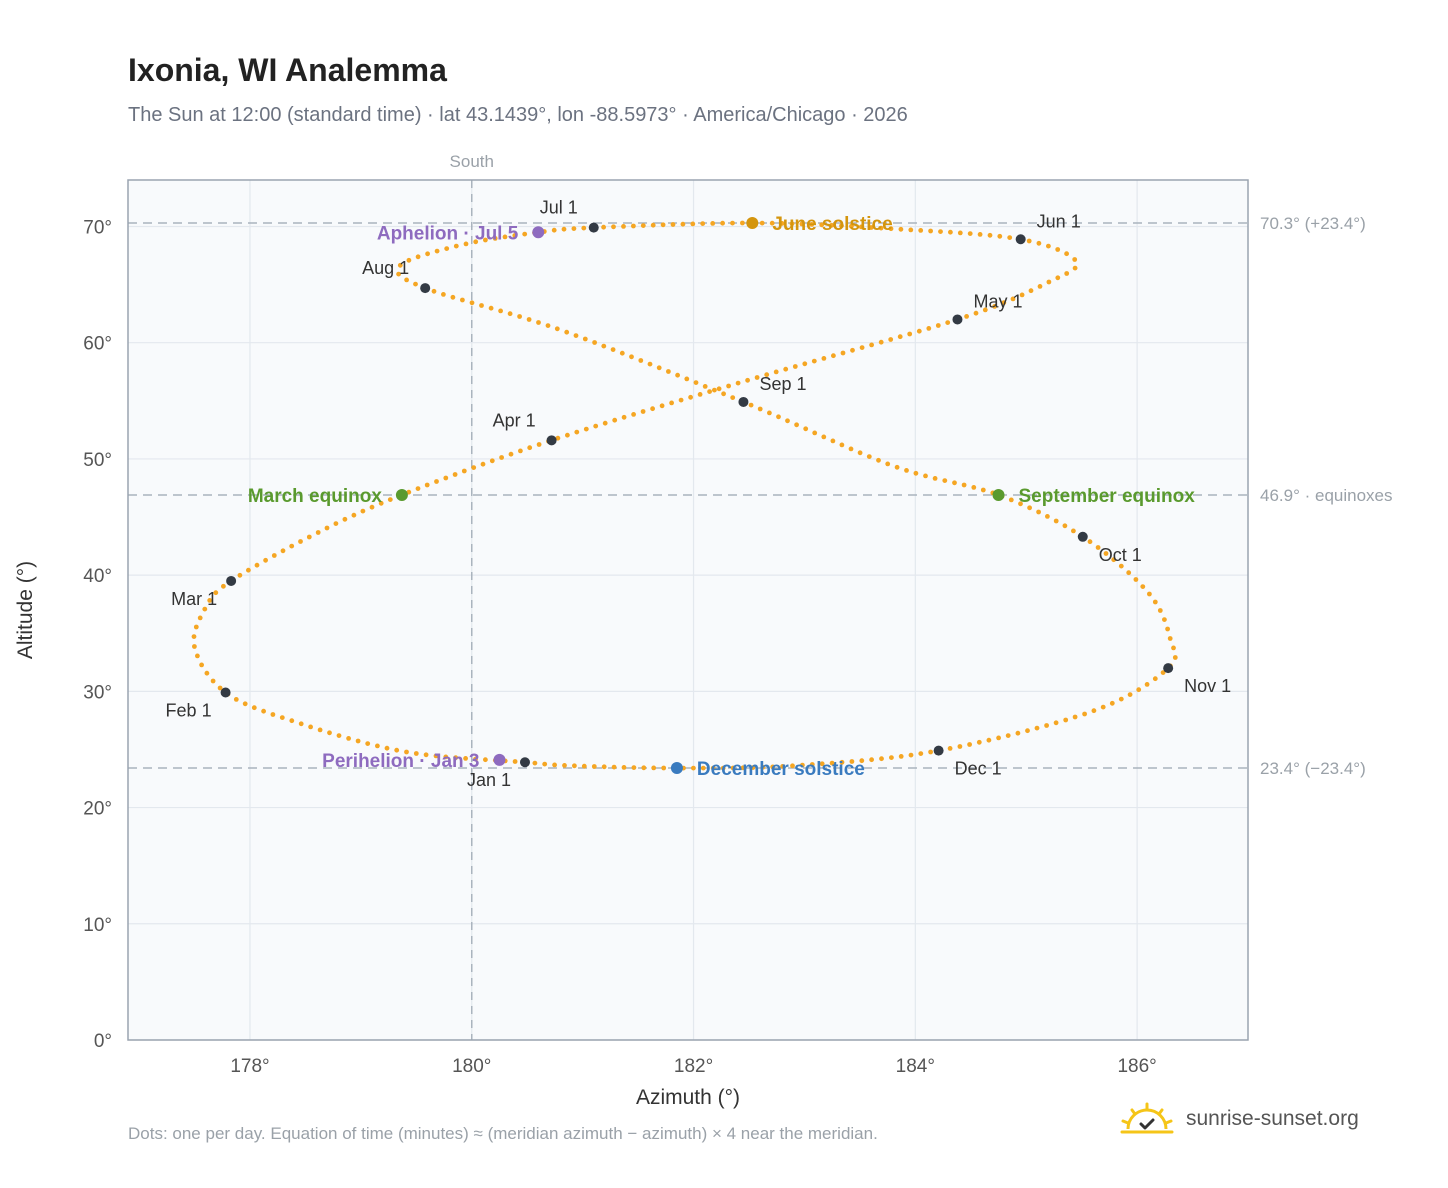 The width and height of the screenshot is (1448, 1188). What do you see at coordinates (1239, 1119) in the screenshot?
I see `brand-link: sunrise-sunset.org` at bounding box center [1239, 1119].